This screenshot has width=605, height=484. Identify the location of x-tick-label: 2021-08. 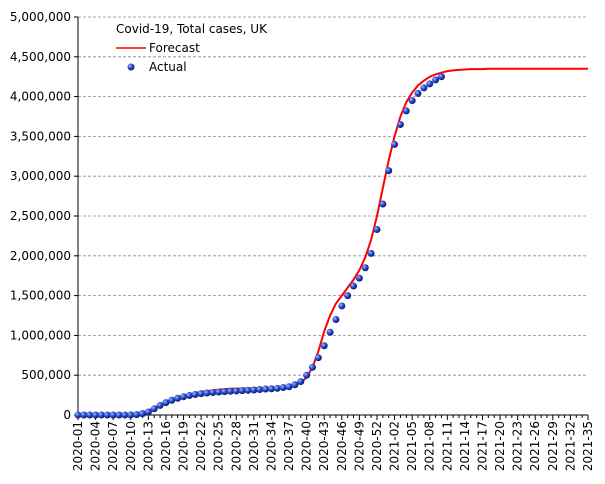
(430, 446).